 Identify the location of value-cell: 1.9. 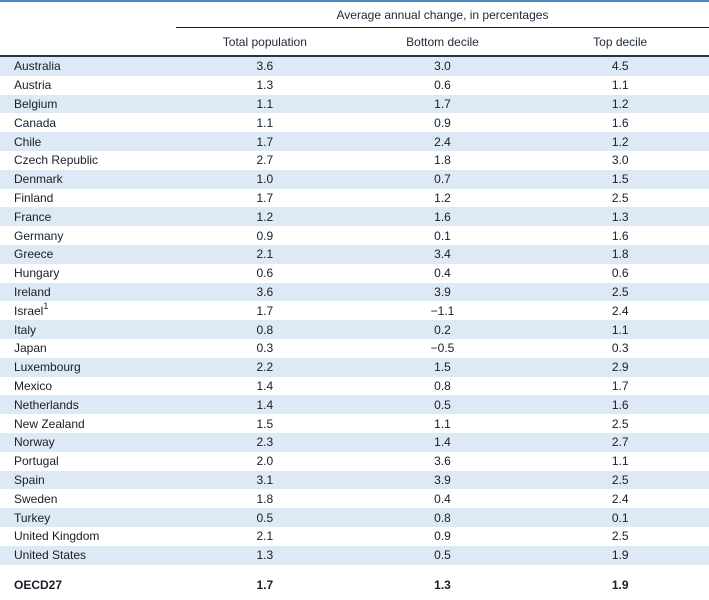
(620, 555).